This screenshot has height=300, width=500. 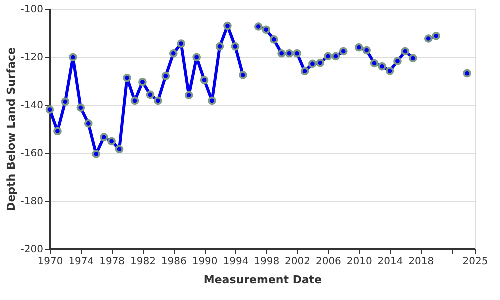 I want to click on y-tick-label: -100, so click(x=32, y=10).